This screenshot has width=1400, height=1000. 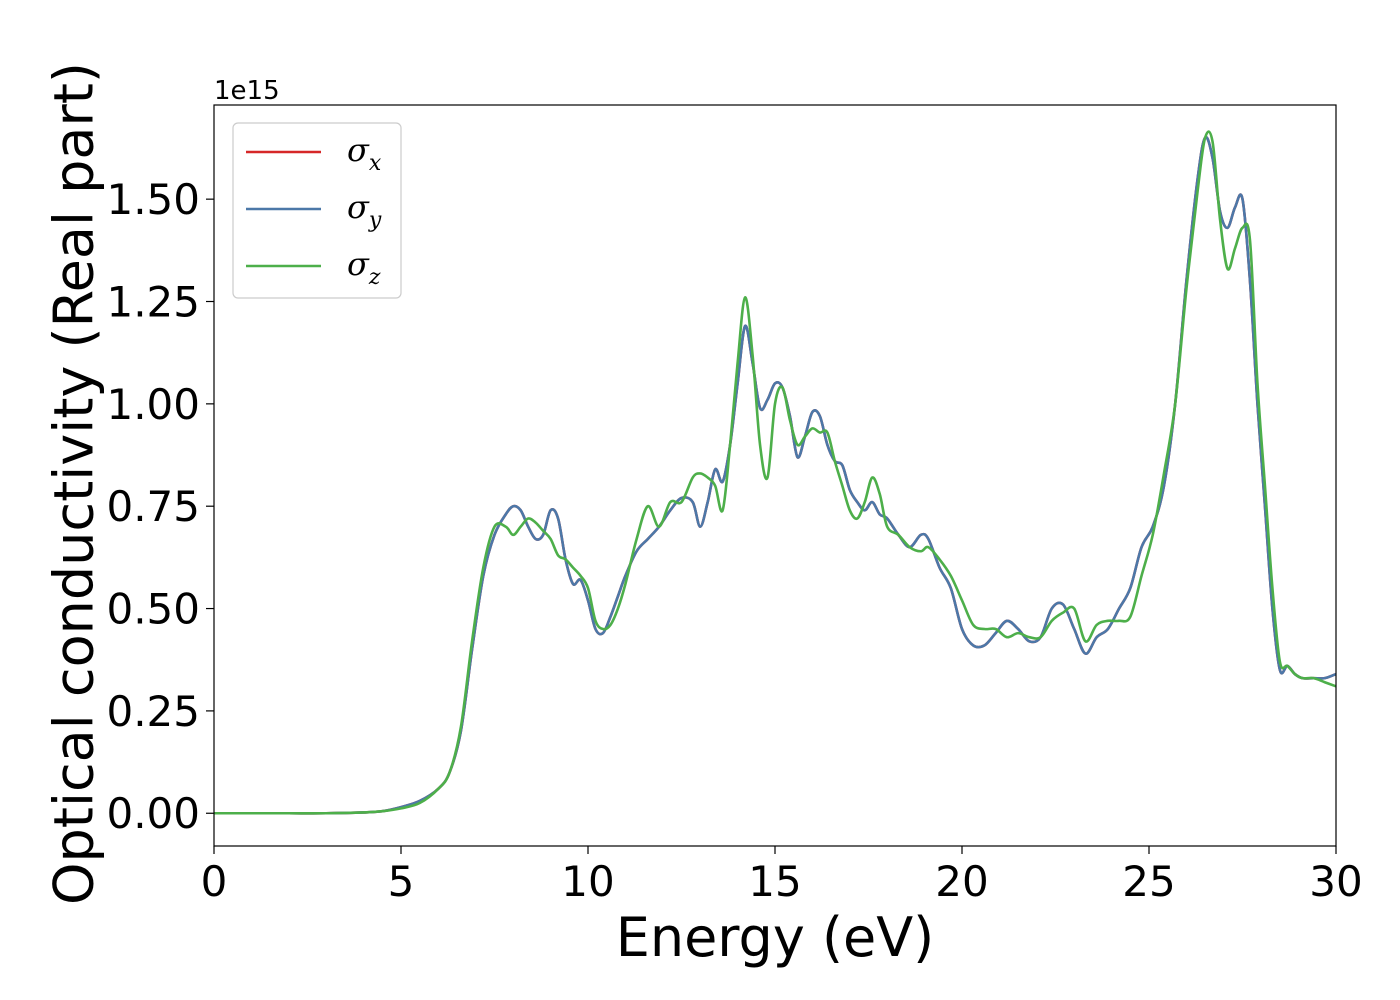 I want to click on legend: σx σy σz, so click(x=317, y=210).